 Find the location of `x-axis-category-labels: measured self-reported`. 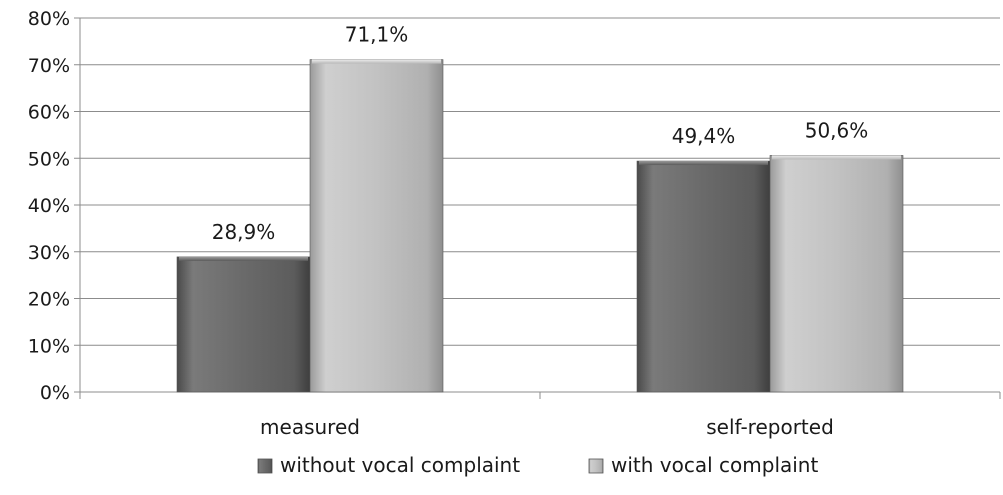

x-axis-category-labels: measured self-reported is located at coordinates (547, 427).